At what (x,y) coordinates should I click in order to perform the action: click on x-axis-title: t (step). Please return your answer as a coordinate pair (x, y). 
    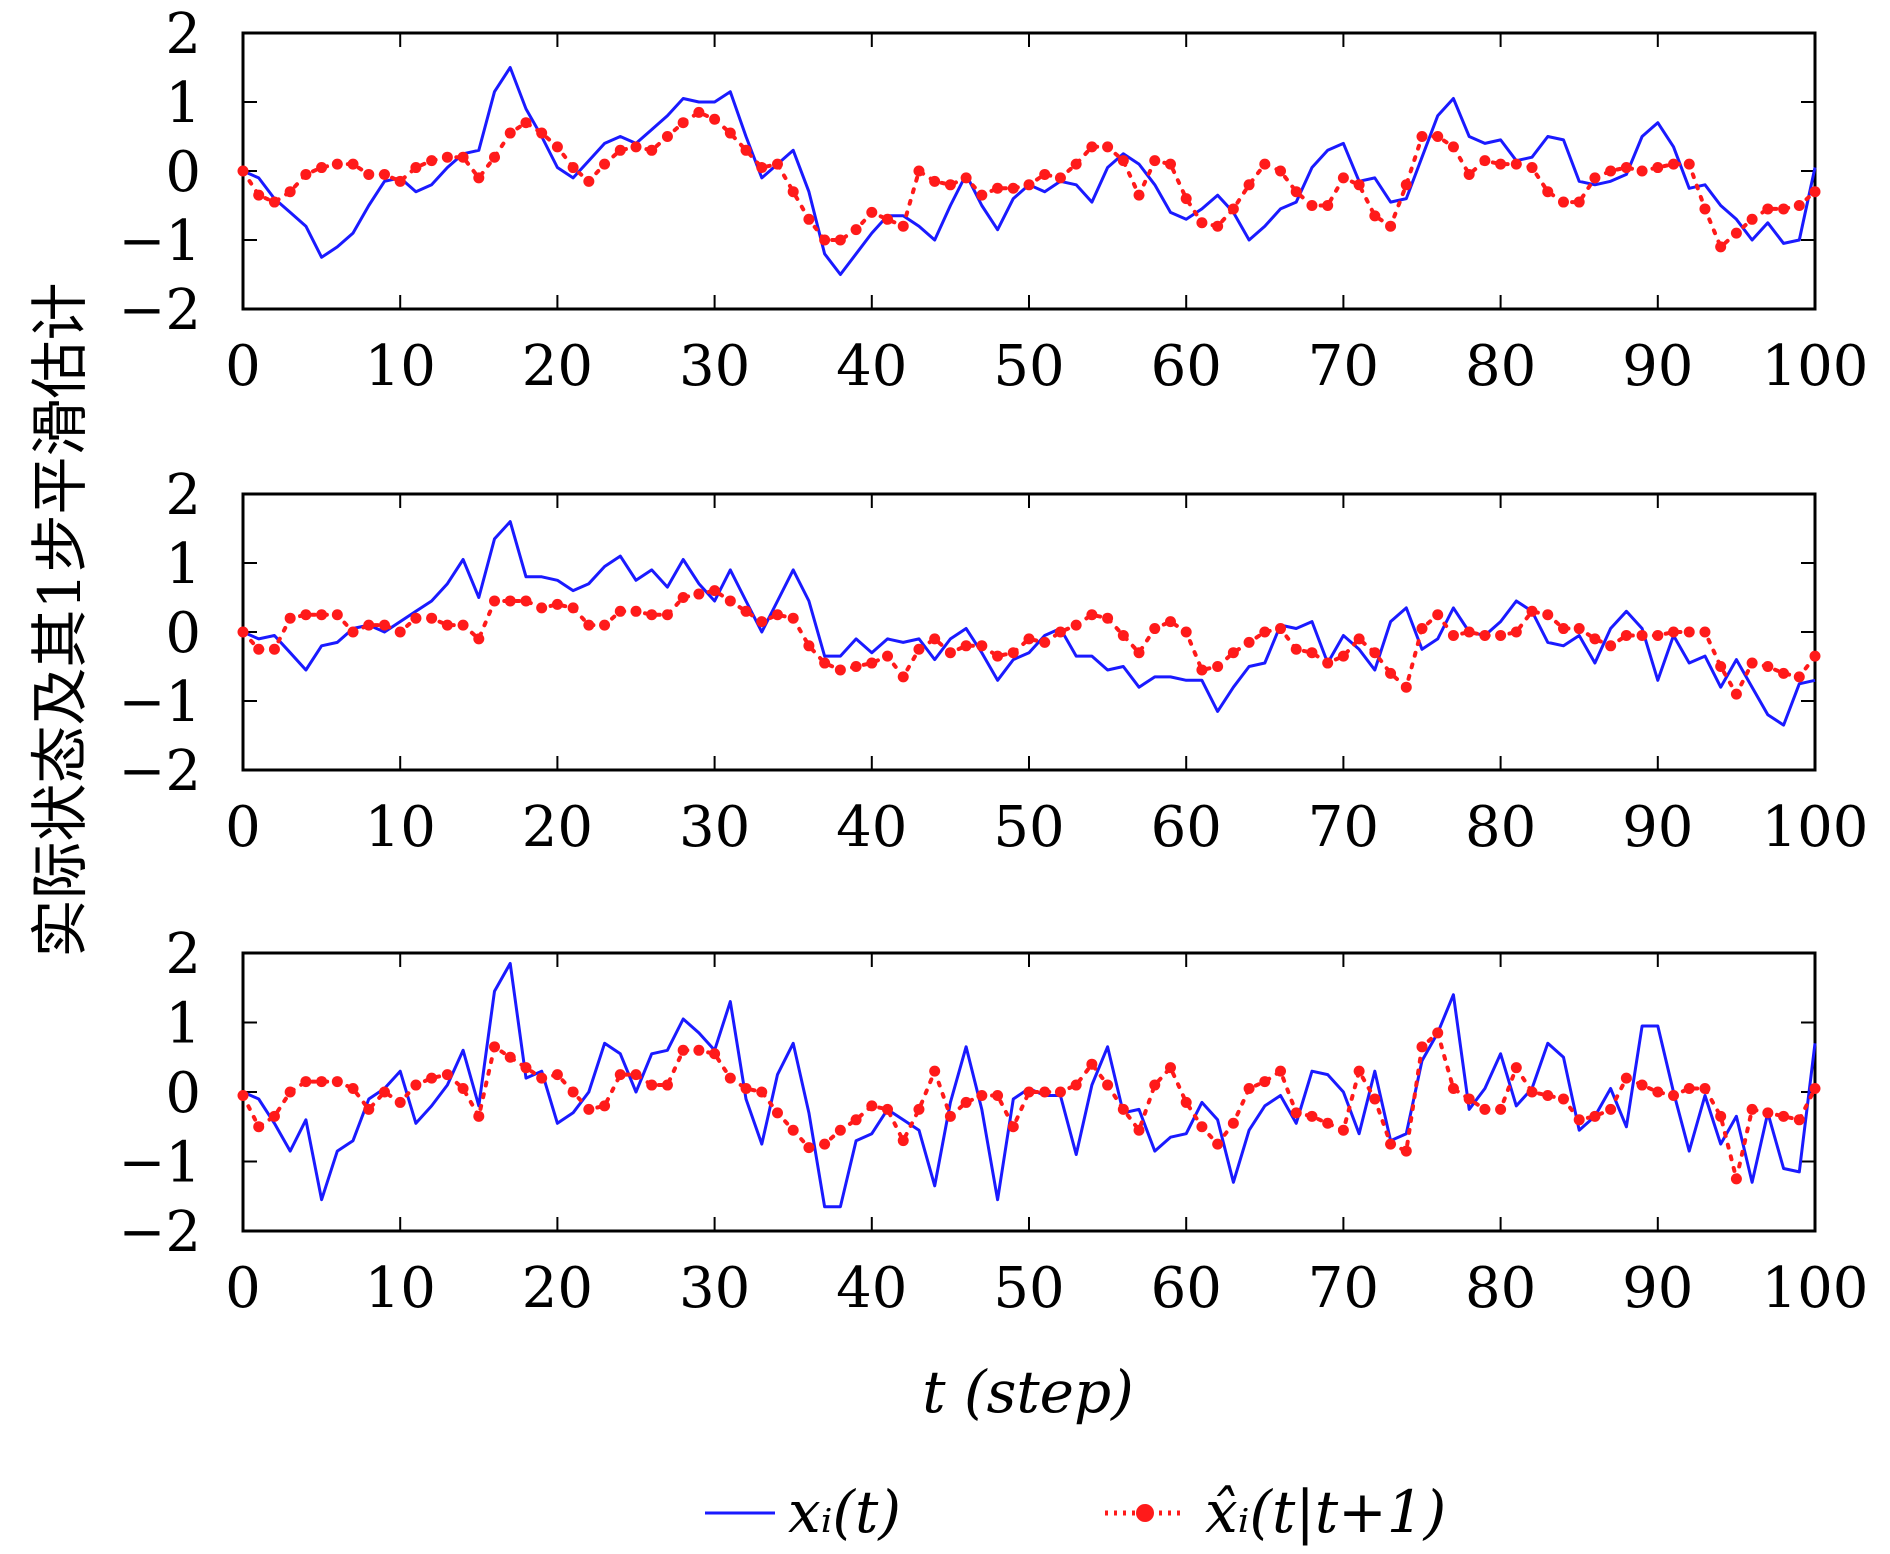
    Looking at the image, I should click on (1028, 1392).